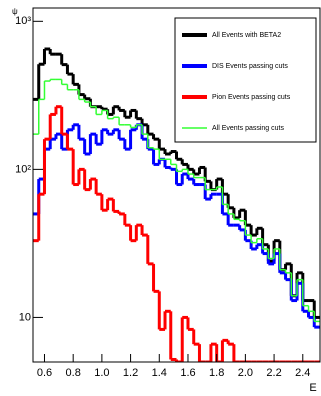 The image size is (321, 396). Describe the element at coordinates (246, 35) in the screenshot. I see `legend-label: All Events with BETA2` at that location.